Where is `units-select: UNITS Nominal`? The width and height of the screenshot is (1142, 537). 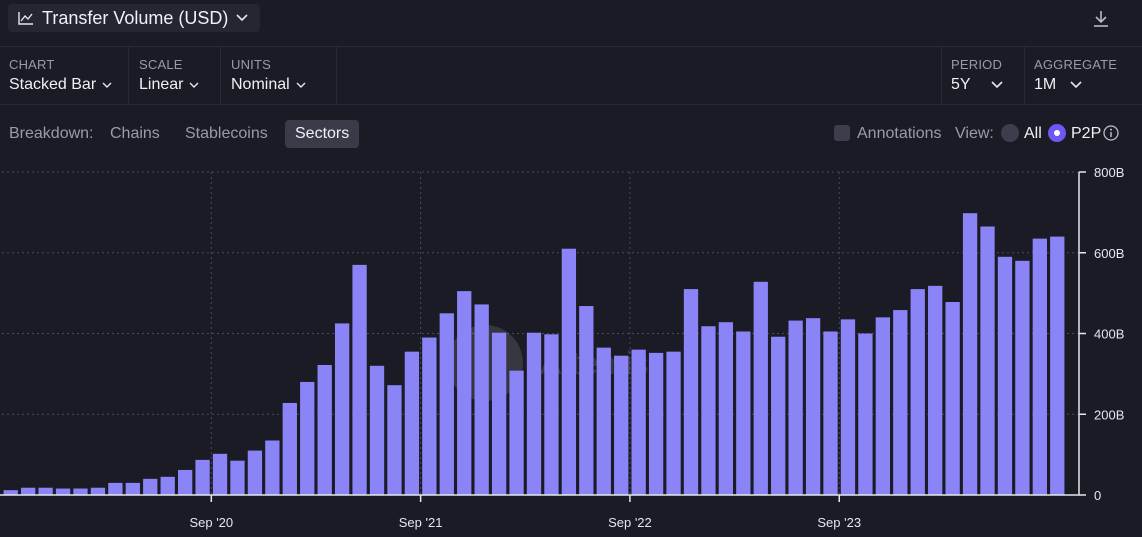
units-select: UNITS Nominal is located at coordinates (279, 75).